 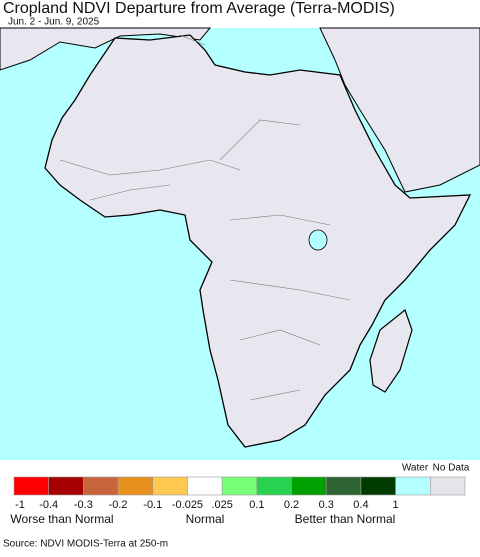 What do you see at coordinates (256, 505) in the screenshot?
I see `legend-tick-label: 0.1` at bounding box center [256, 505].